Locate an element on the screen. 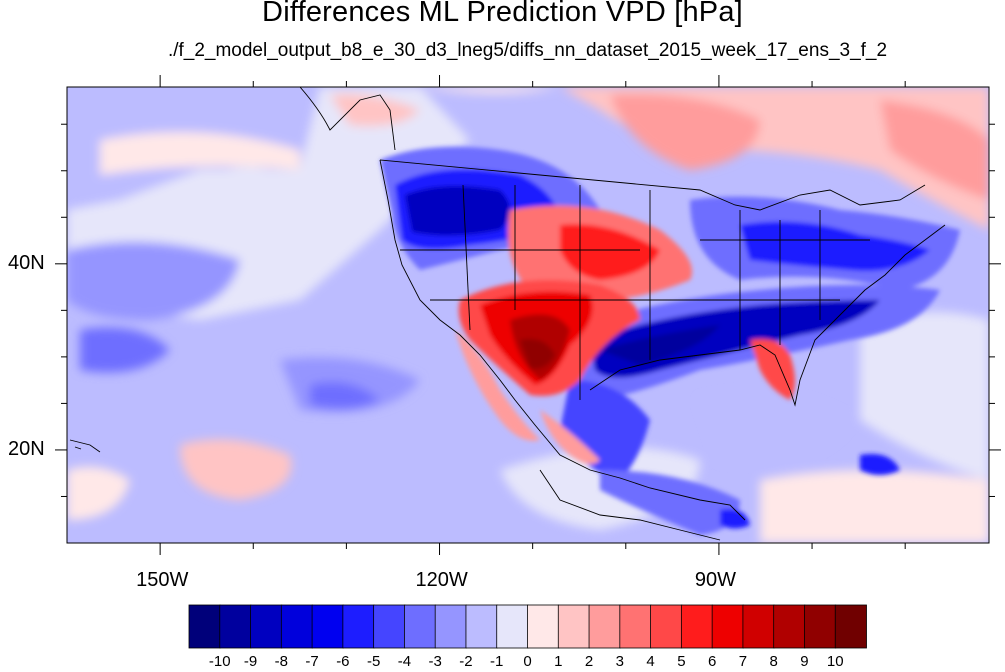  colorbar-label: -6 is located at coordinates (343, 661).